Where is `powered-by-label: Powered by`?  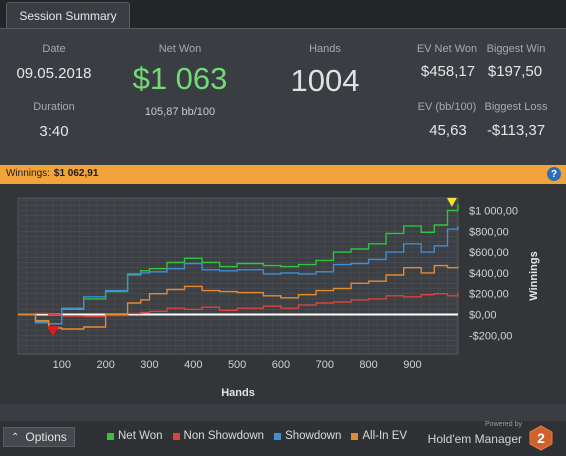
powered-by-label: Powered by is located at coordinates (503, 424).